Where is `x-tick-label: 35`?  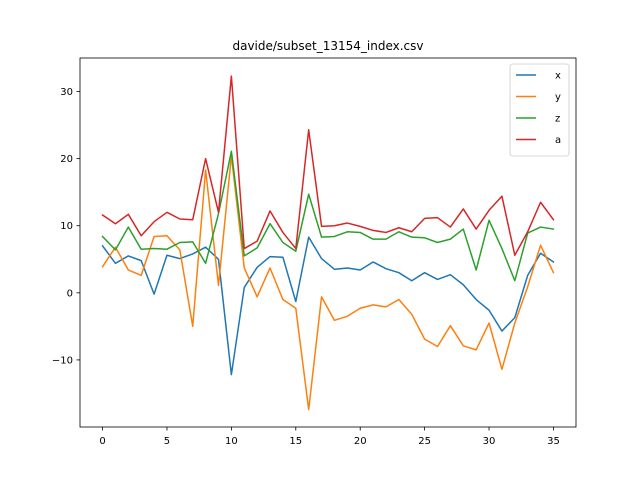
x-tick-label: 35 is located at coordinates (553, 441).